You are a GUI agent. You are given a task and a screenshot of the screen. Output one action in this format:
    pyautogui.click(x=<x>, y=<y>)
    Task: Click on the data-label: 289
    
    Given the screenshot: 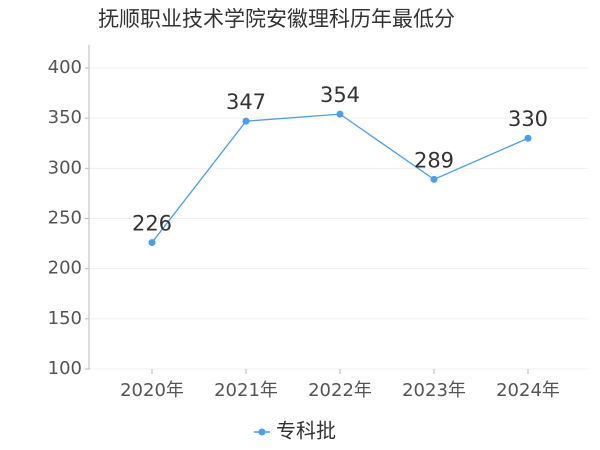 What is the action you would take?
    pyautogui.click(x=434, y=160)
    